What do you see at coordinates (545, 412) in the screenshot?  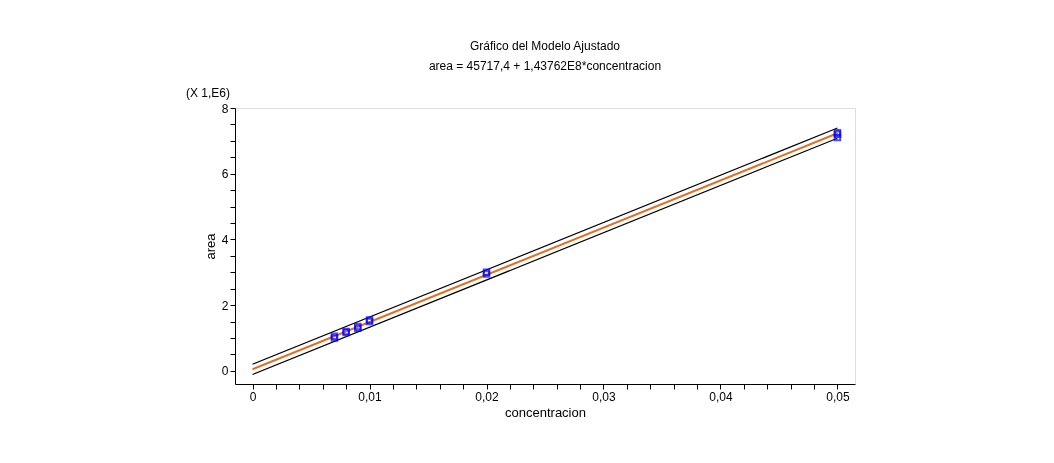 I see `x-axis-title: concentracion` at bounding box center [545, 412].